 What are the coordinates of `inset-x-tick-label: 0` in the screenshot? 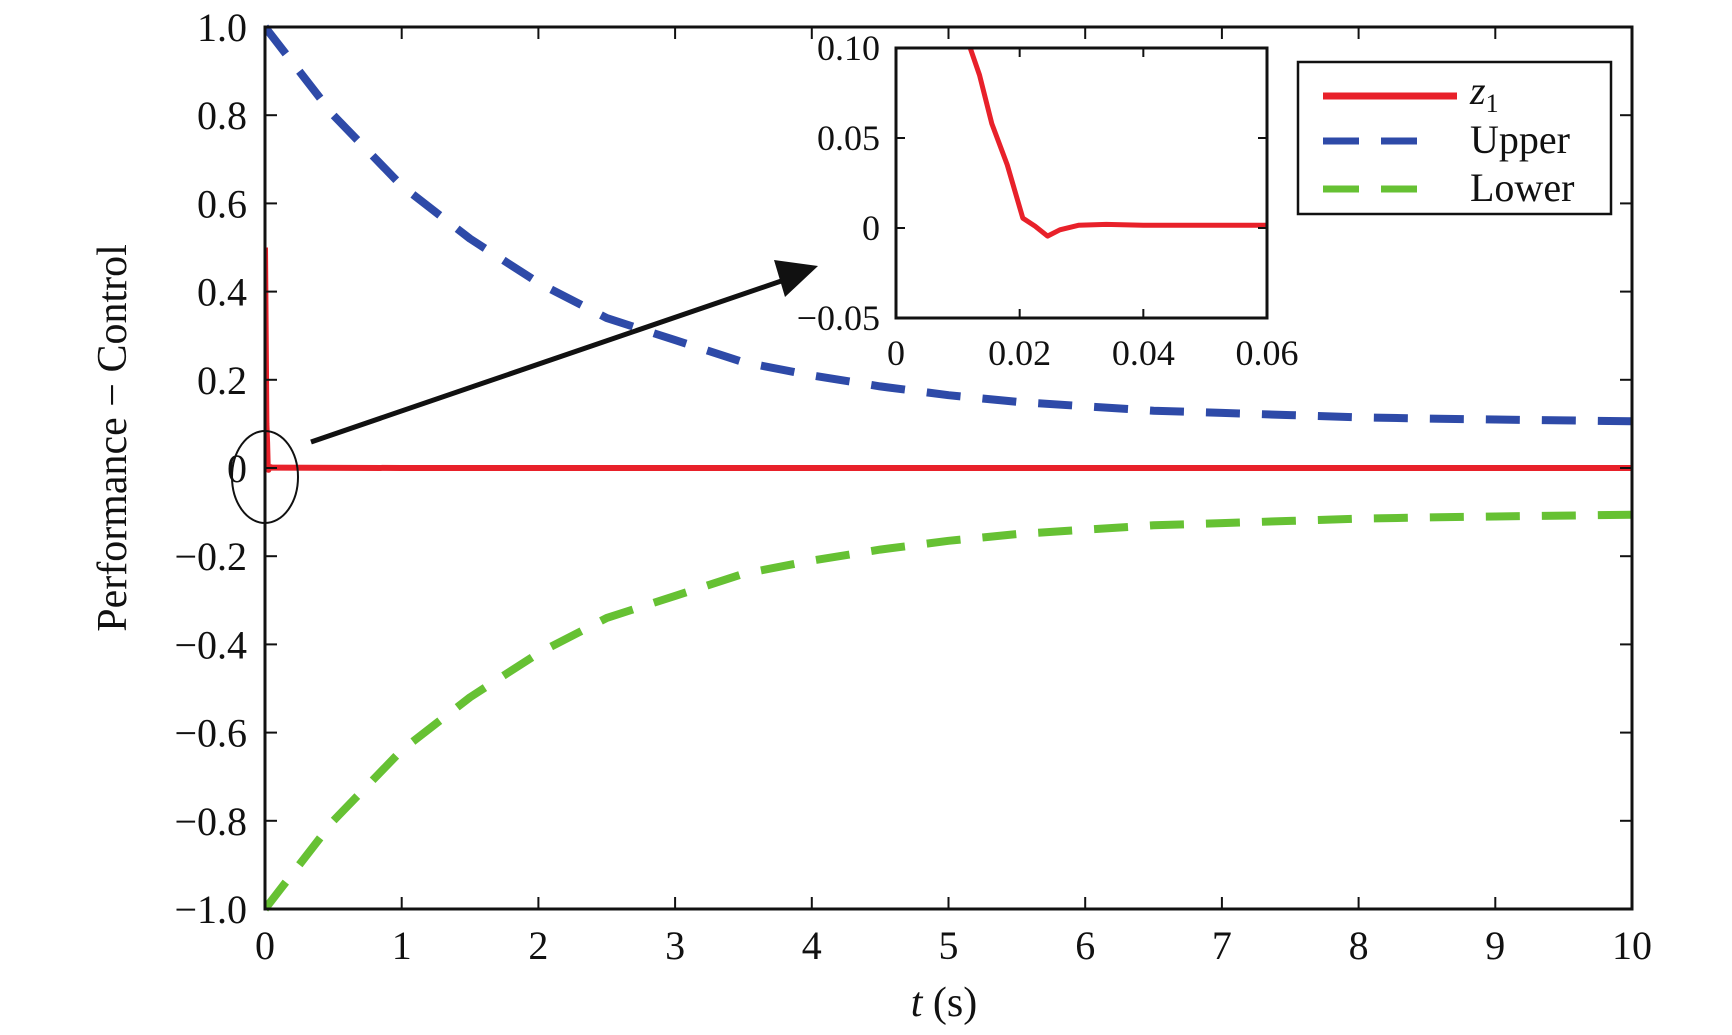 It's located at (896, 353).